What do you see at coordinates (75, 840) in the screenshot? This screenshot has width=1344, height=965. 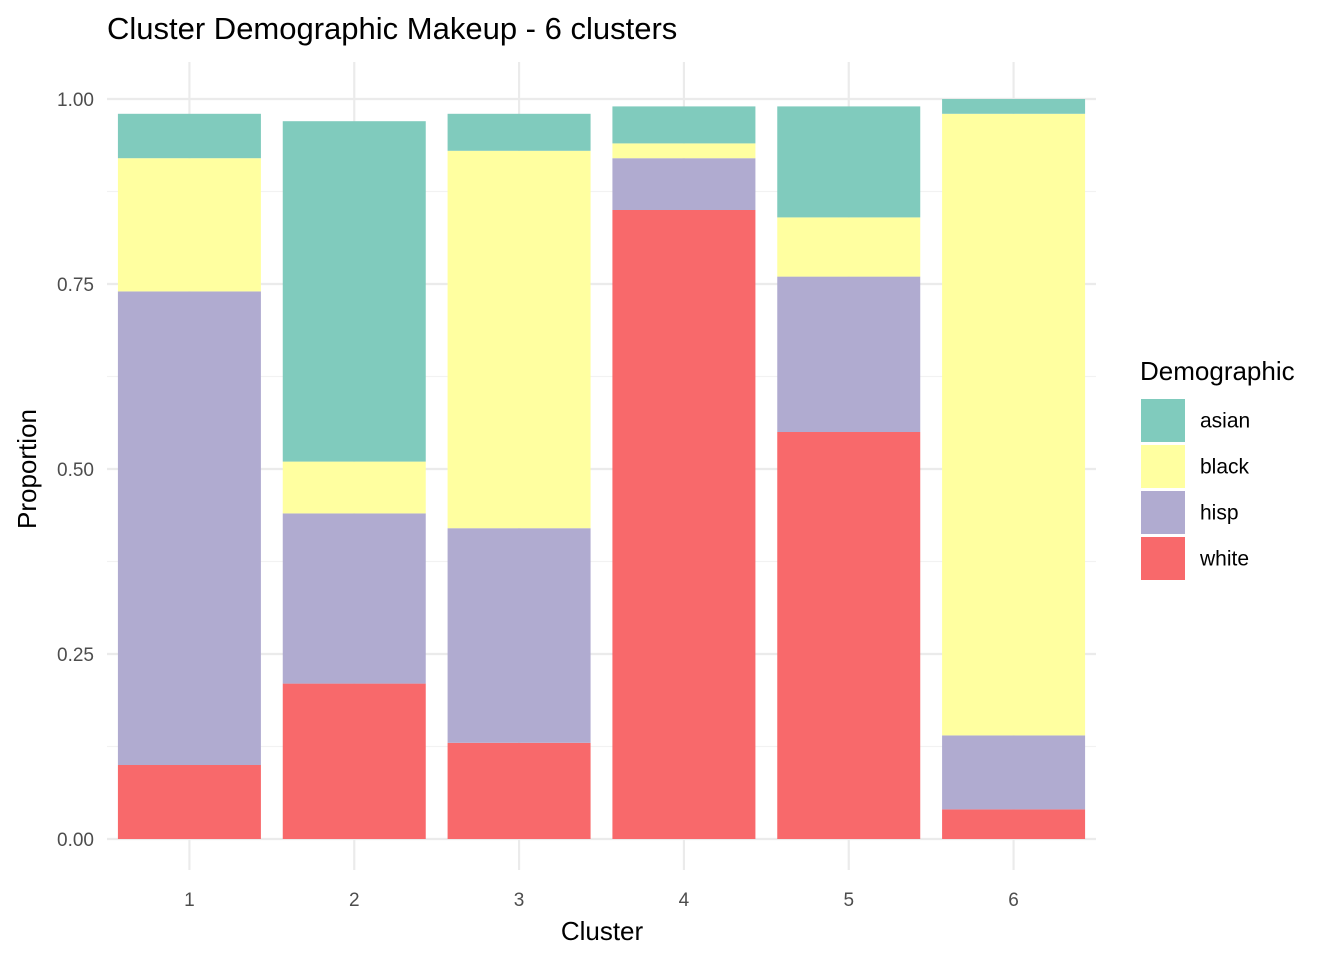 I see `y-tick-label: 0.00` at bounding box center [75, 840].